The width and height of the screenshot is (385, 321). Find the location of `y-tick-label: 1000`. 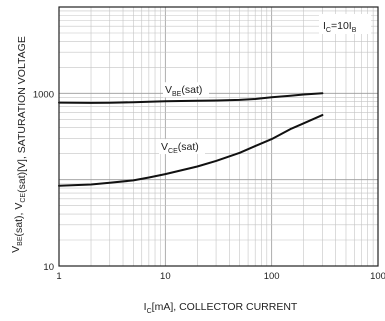

y-tick-label: 1000 is located at coordinates (43, 94).